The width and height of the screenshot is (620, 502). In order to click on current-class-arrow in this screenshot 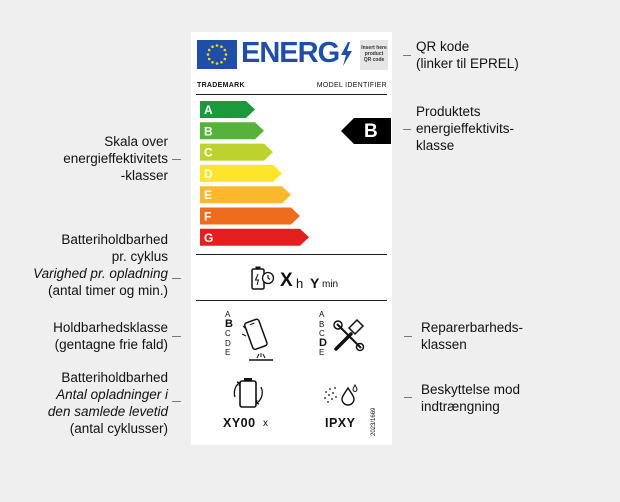, I will do `click(366, 133)`.